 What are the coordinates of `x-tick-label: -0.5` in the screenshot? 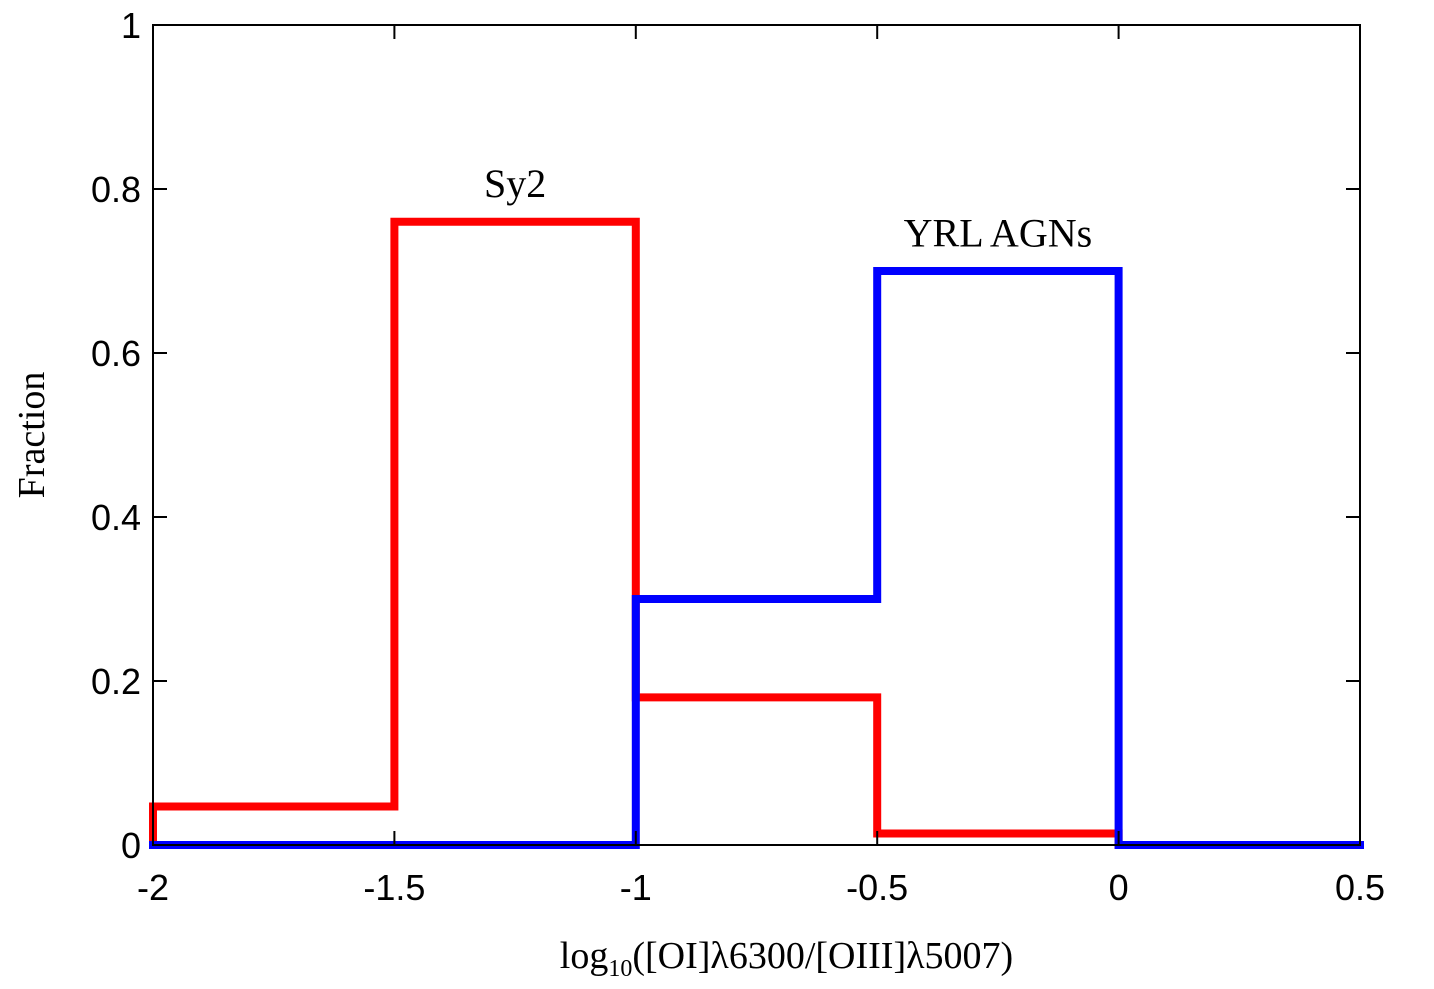 It's located at (877, 887).